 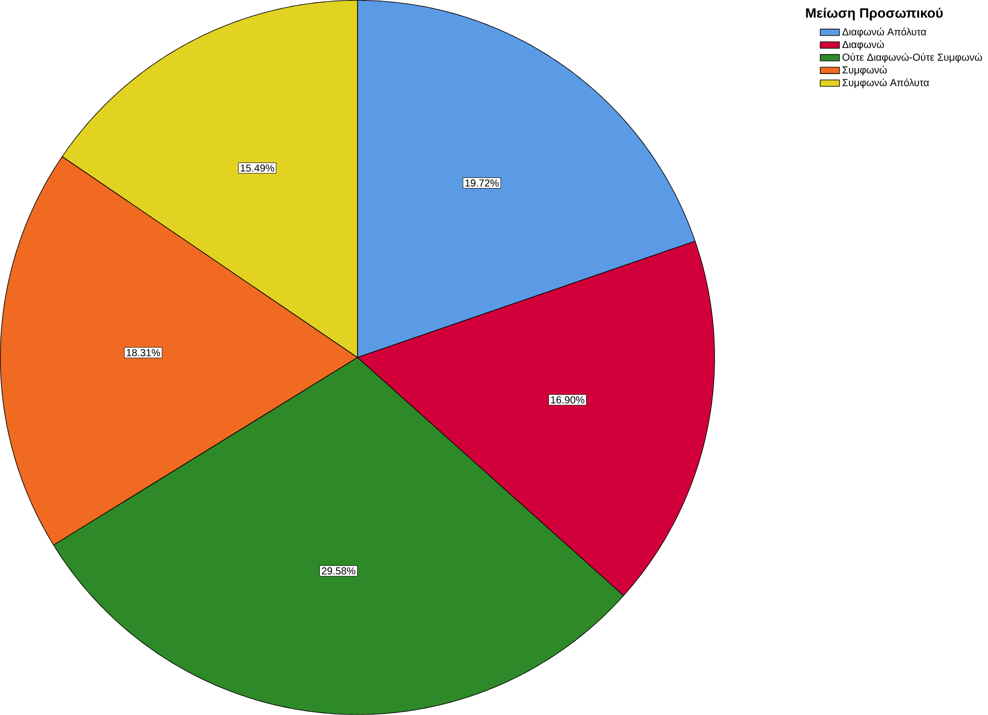 I want to click on data-label: 29.58%, so click(x=339, y=571).